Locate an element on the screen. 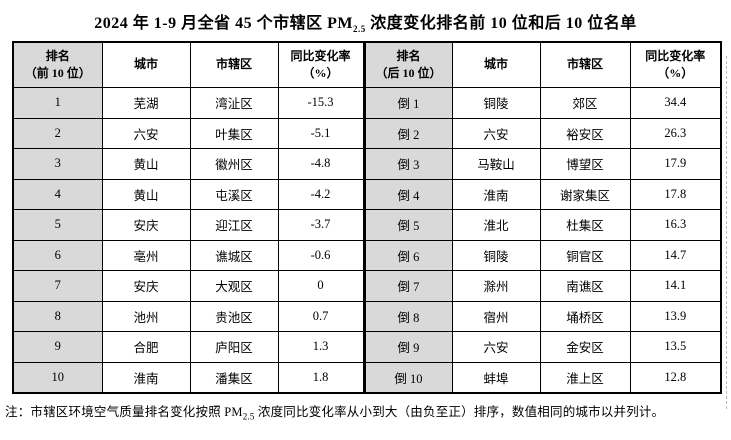 This screenshot has width=731, height=440. rank-cell-top10: 2 is located at coordinates (57, 133).